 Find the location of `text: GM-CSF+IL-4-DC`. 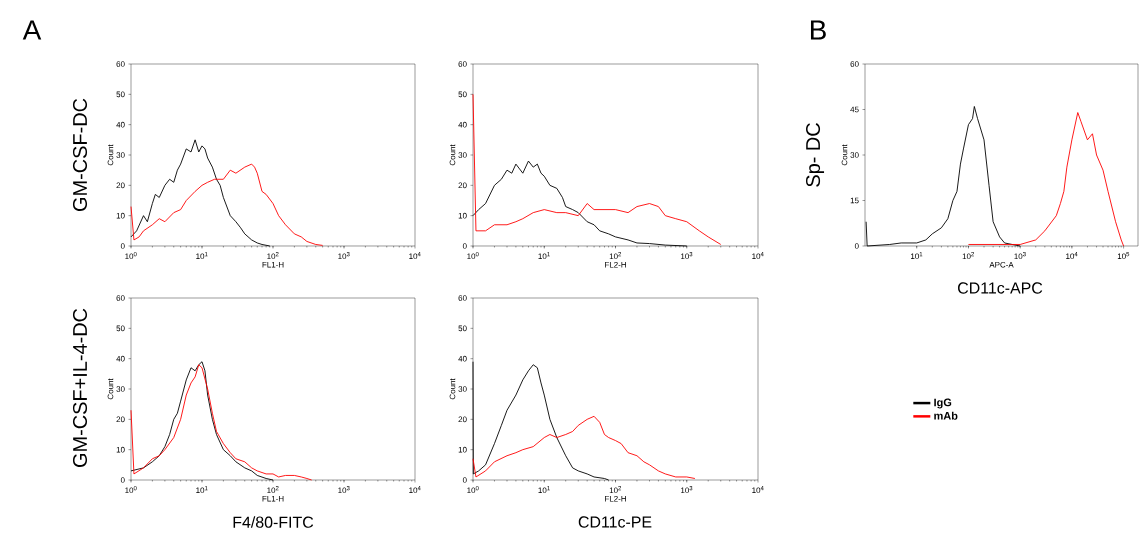

text: GM-CSF+IL-4-DC is located at coordinates (80, 387).